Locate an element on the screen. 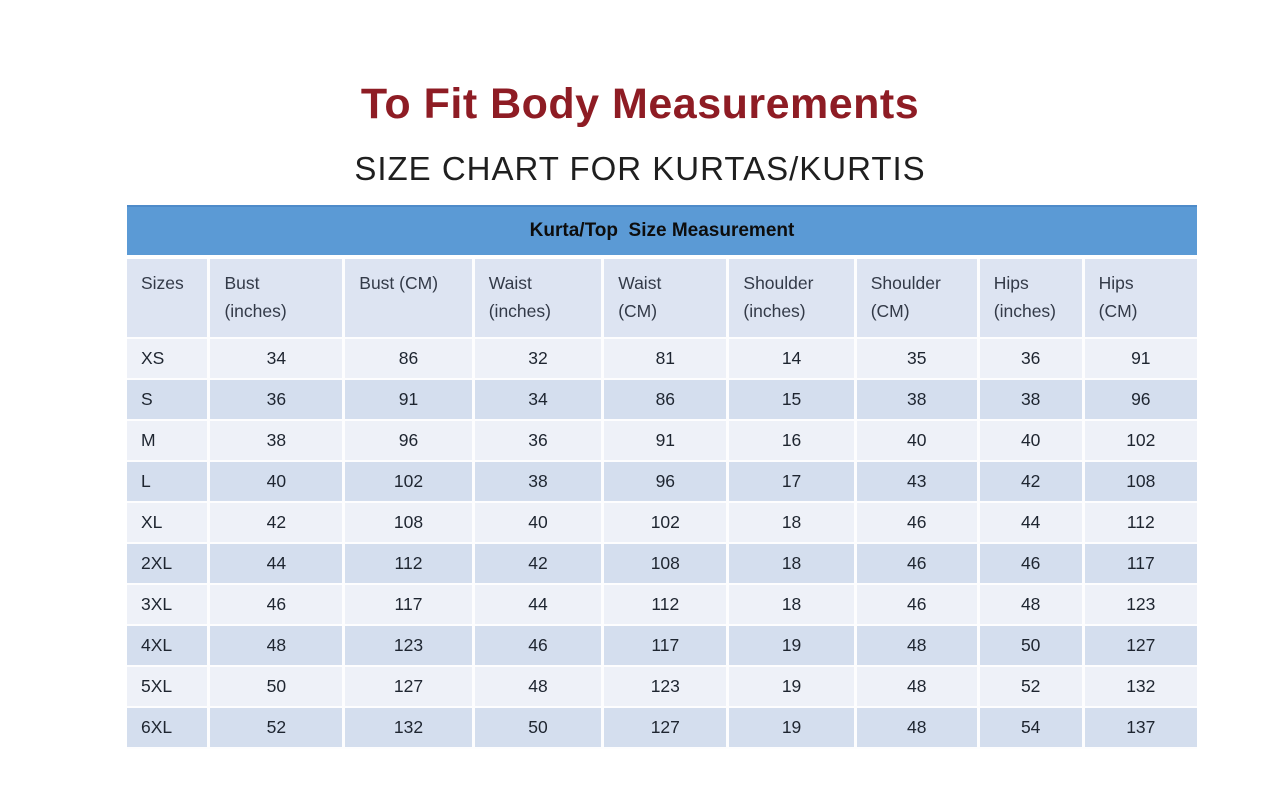 Image resolution: width=1280 pixels, height=785 pixels. table-row-3xl: 3XL 46 117 44 112 18 46 48 123 is located at coordinates (662, 605).